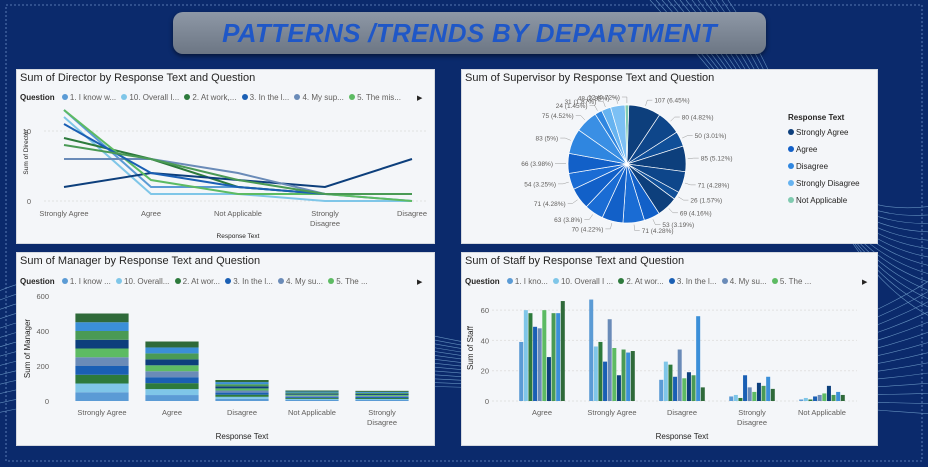  What do you see at coordinates (627, 134) in the screenshot?
I see `pie-slice` at bounding box center [627, 134].